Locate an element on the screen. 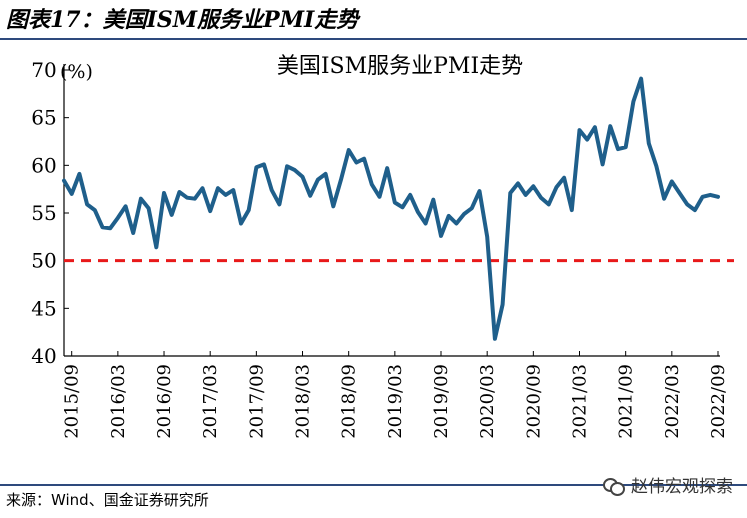 The height and width of the screenshot is (518, 747). x-tick-label: 2019/09 is located at coordinates (441, 401).